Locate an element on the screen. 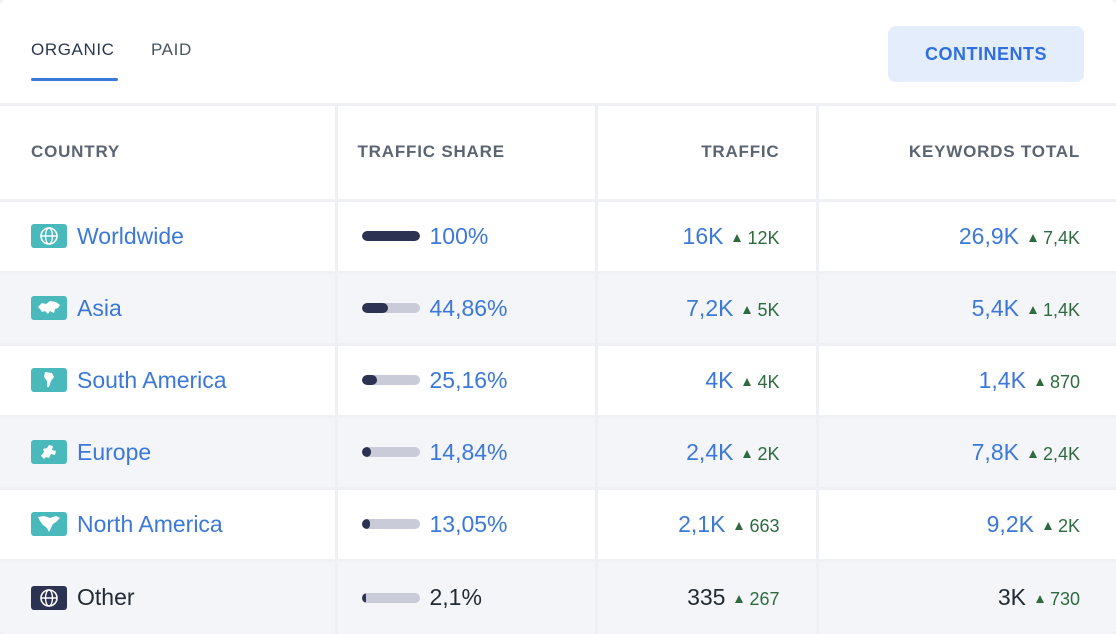 This screenshot has width=1116, height=634. traffic-share-value: 2,1% is located at coordinates (455, 597).